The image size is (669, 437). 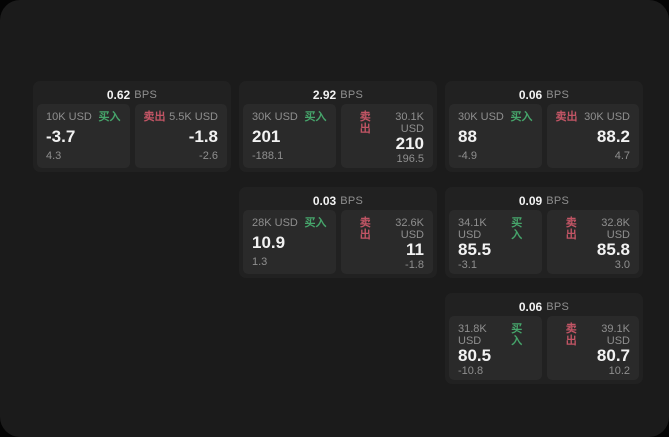 What do you see at coordinates (338, 94) in the screenshot?
I see `bps-header: 2.92 BPS` at bounding box center [338, 94].